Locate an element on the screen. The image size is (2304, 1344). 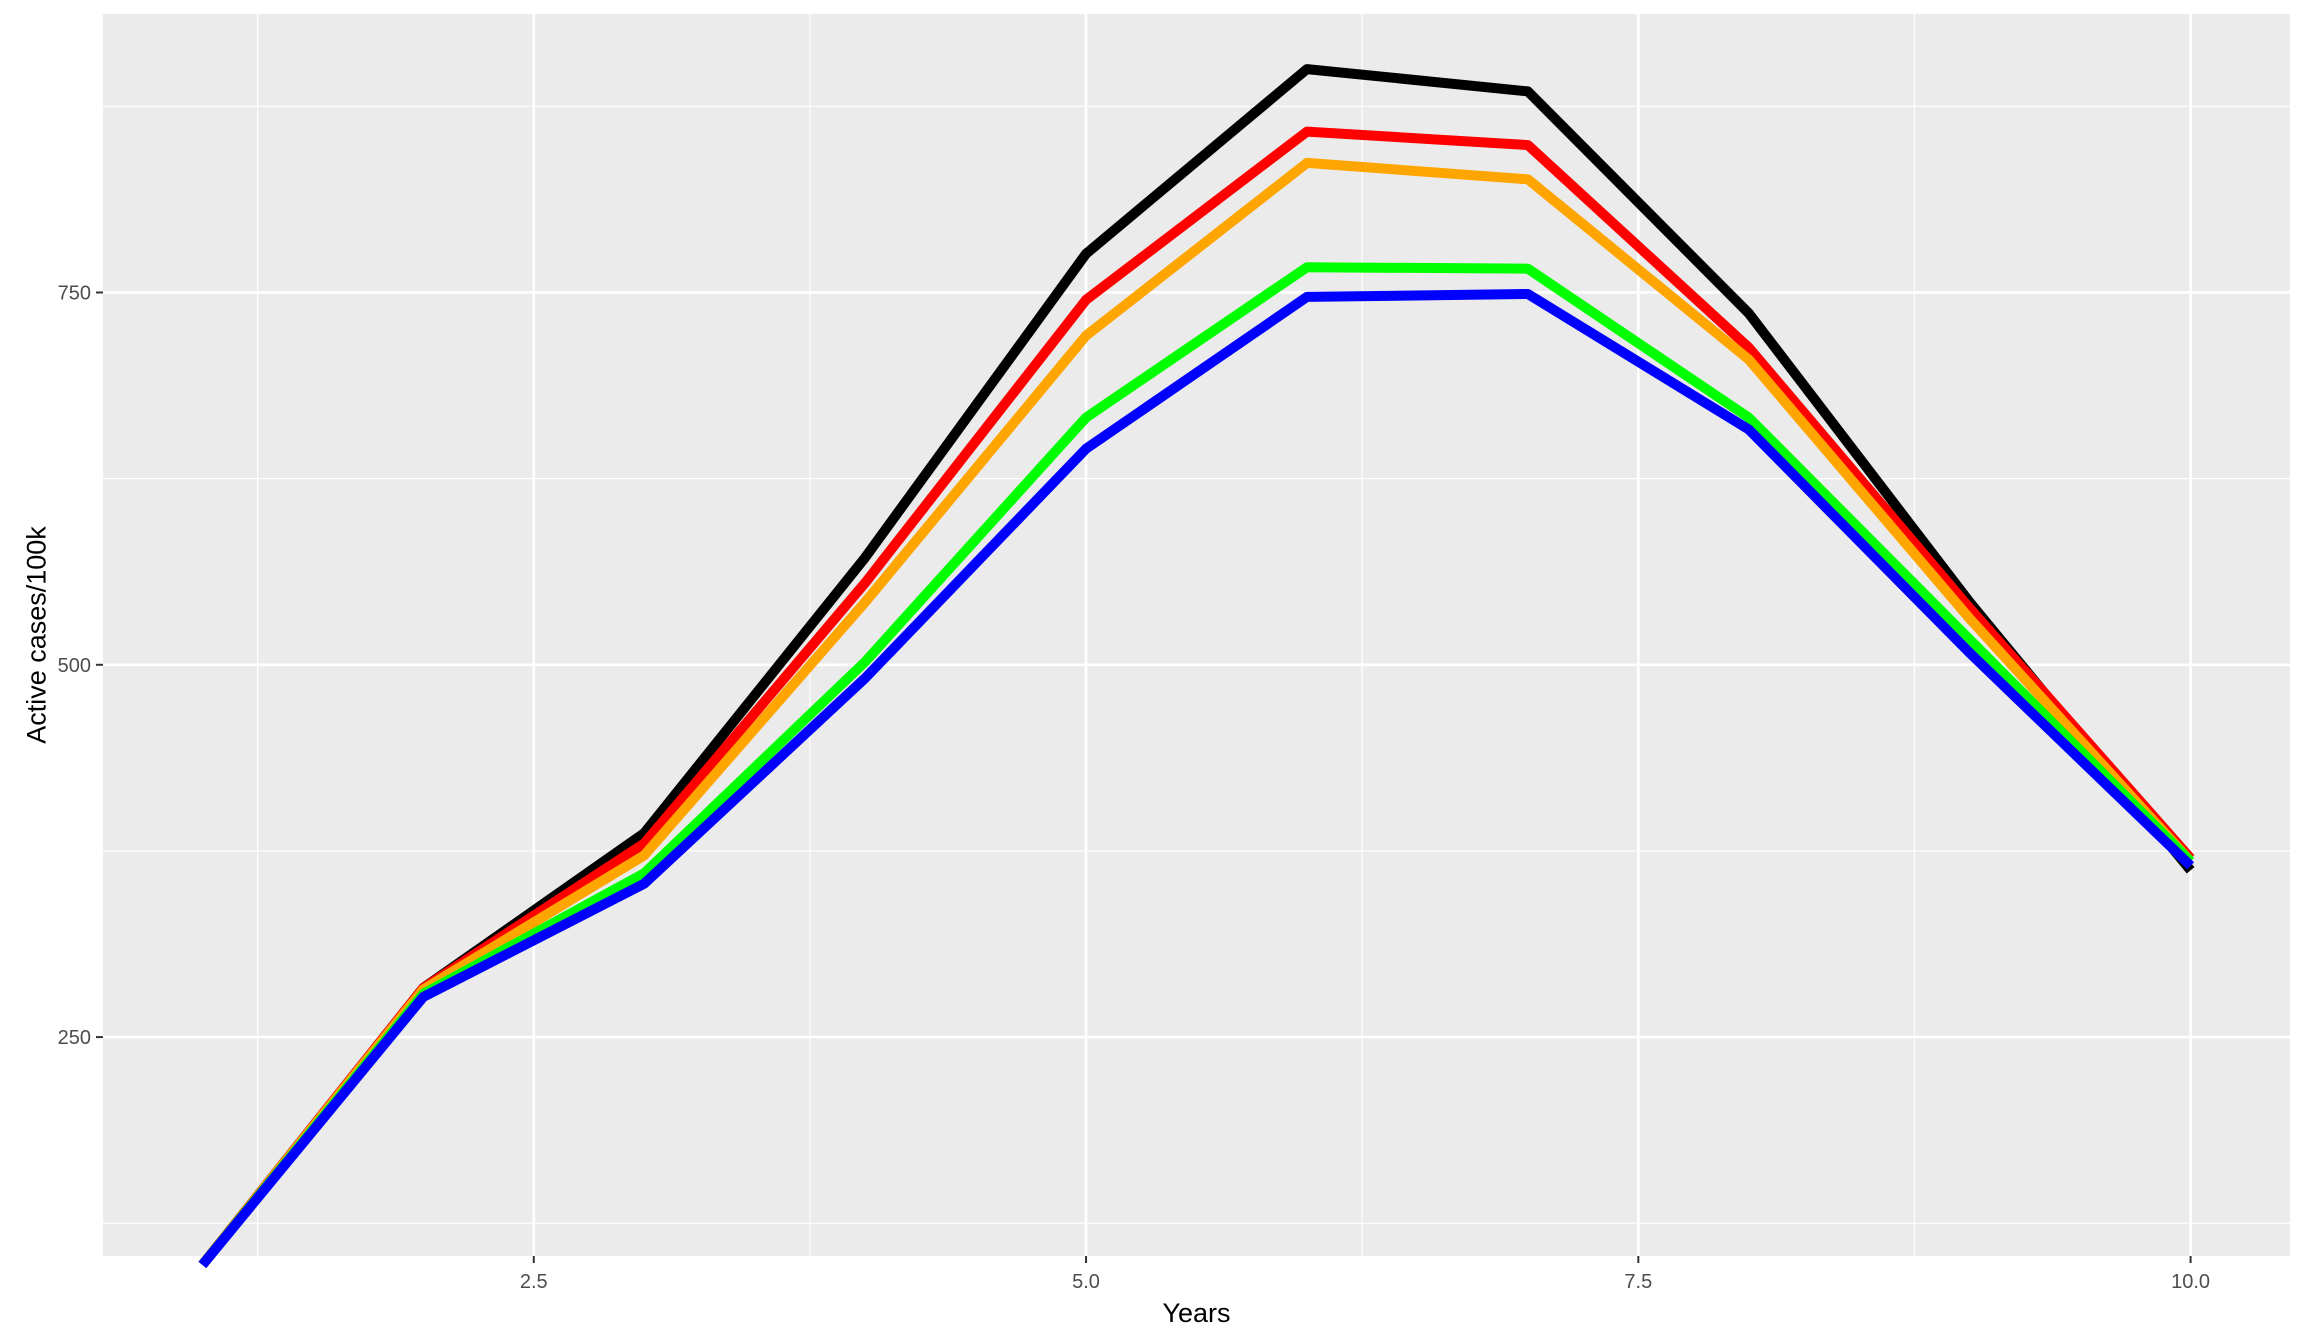
y-tick-label: 250 is located at coordinates (74, 1038).